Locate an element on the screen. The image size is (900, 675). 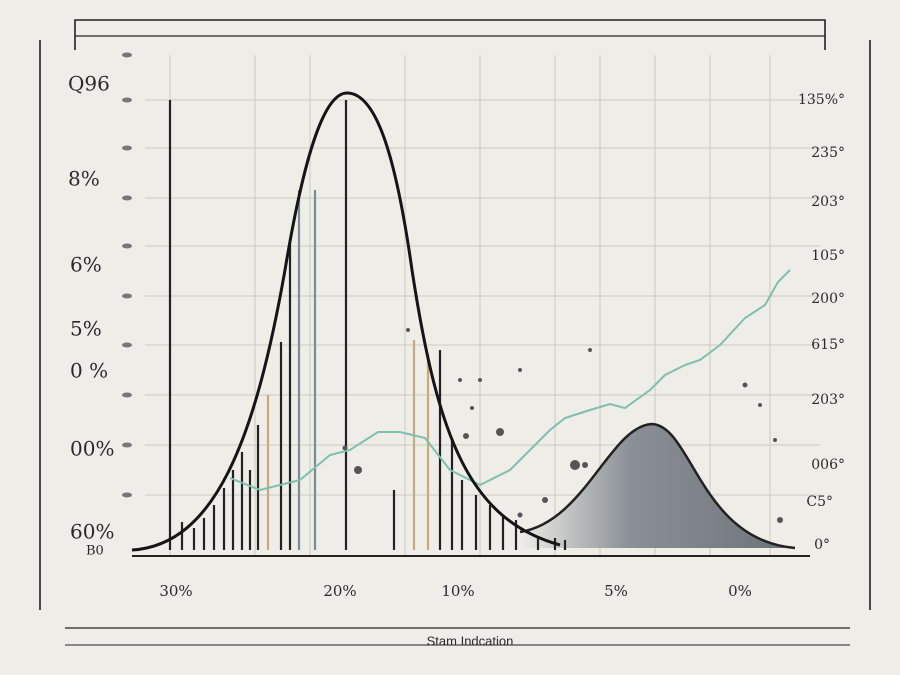
right-label: 105° is located at coordinates (828, 256).